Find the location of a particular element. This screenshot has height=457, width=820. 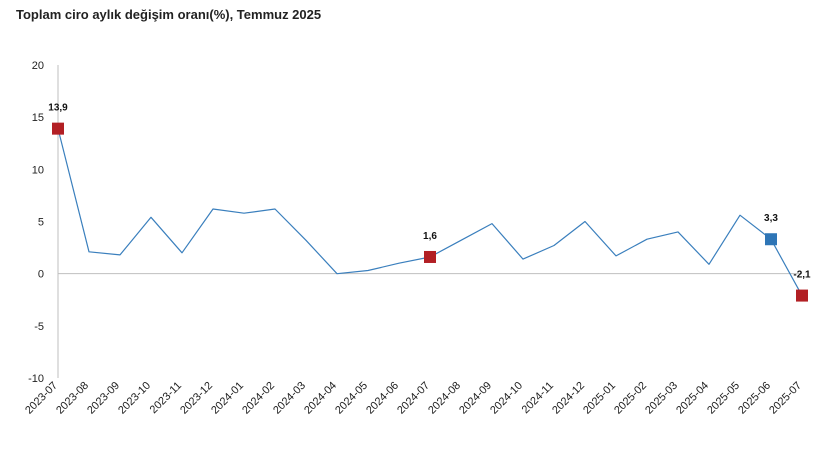

y-tick-label: 20 is located at coordinates (38, 66).